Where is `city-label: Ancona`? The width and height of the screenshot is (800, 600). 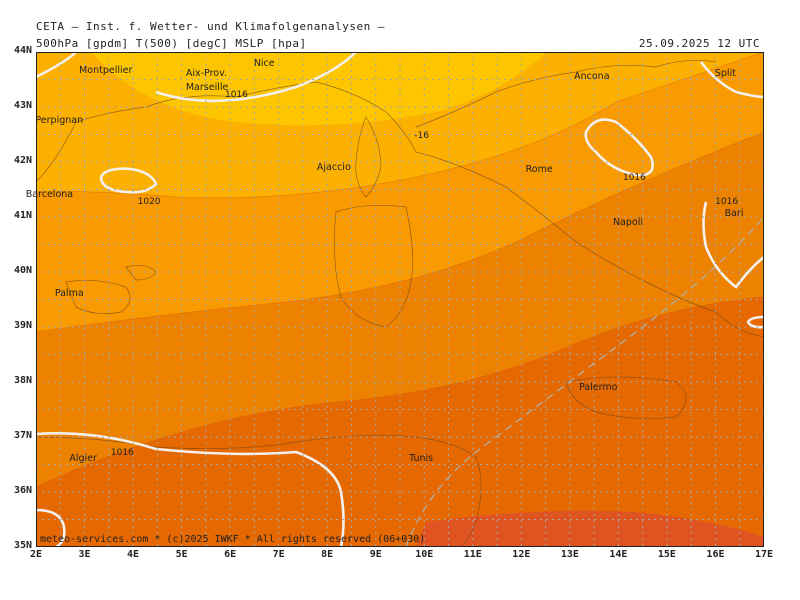
city-label: Ancona is located at coordinates (592, 76).